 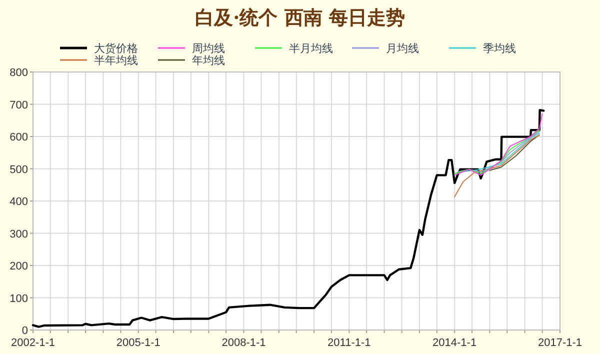 What do you see at coordinates (25, 331) in the screenshot?
I see `y-tick-label: 0` at bounding box center [25, 331].